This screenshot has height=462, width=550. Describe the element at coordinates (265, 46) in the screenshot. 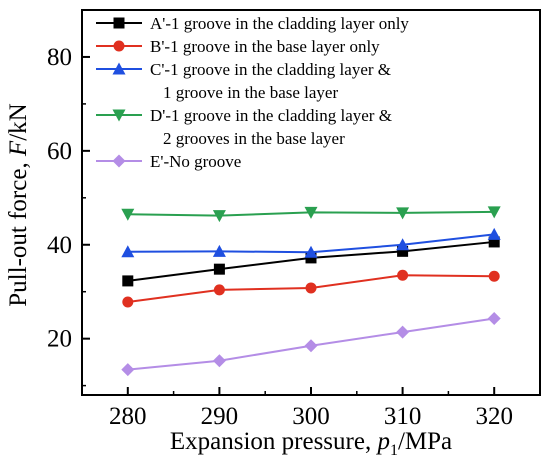

I see `legend-label: B'-1 groove in the base layer only` at that location.